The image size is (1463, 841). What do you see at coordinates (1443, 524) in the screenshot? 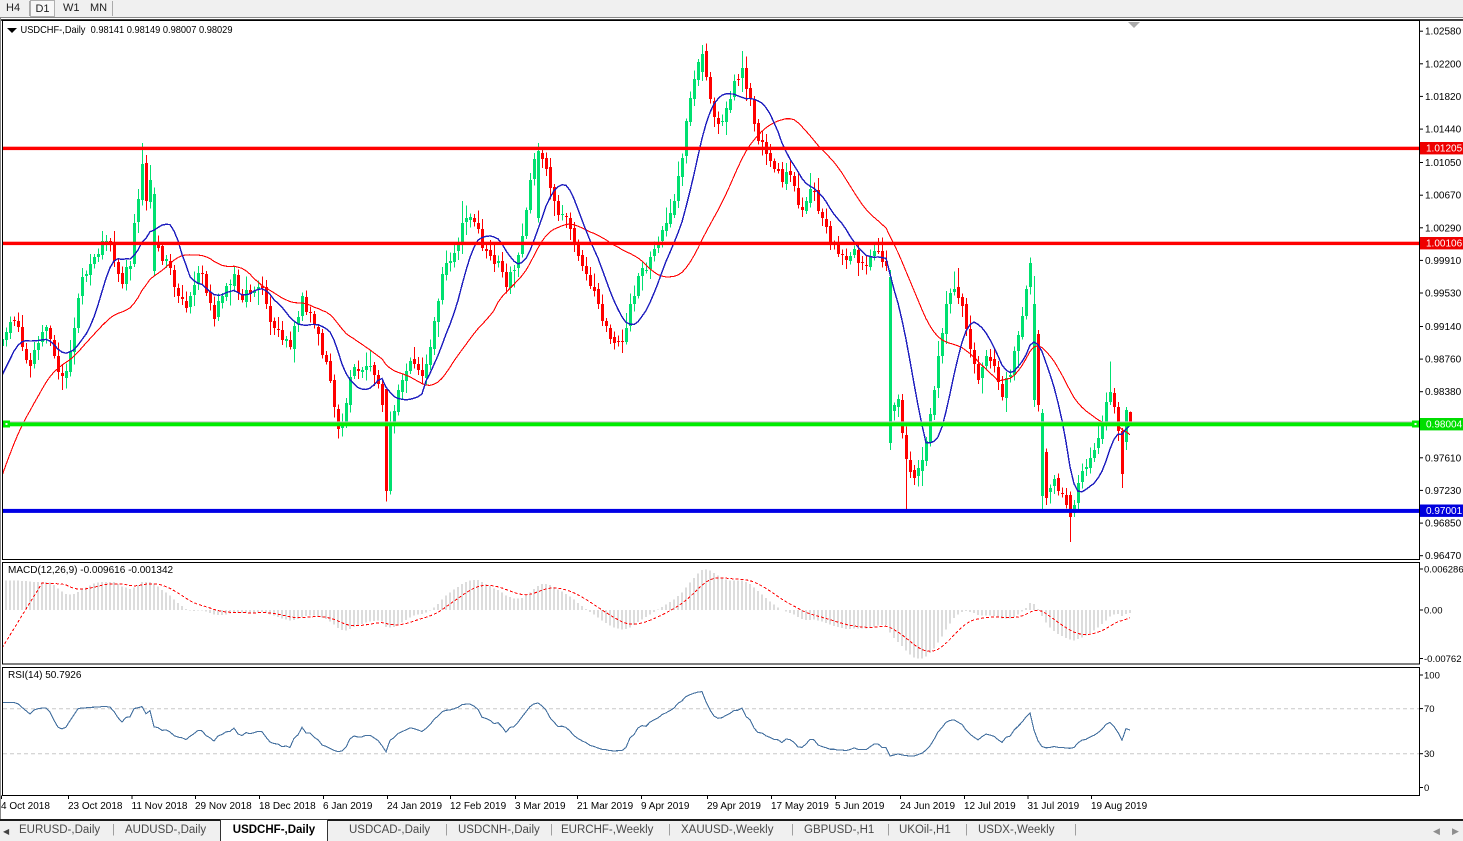
I see `svg-text: 0.96850` at bounding box center [1443, 524].